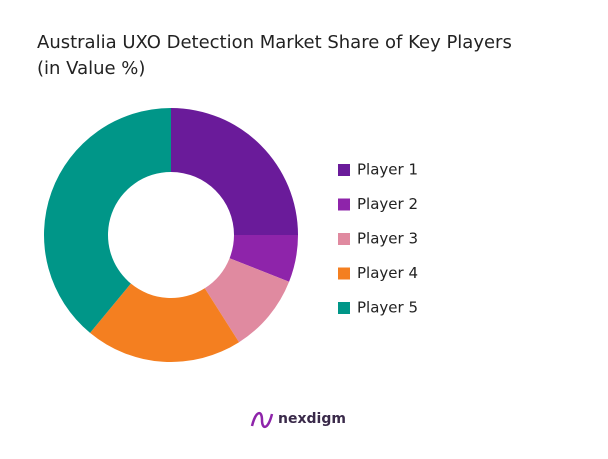 This screenshot has width=608, height=459. What do you see at coordinates (387, 239) in the screenshot?
I see `legend-label: Player 3` at bounding box center [387, 239].